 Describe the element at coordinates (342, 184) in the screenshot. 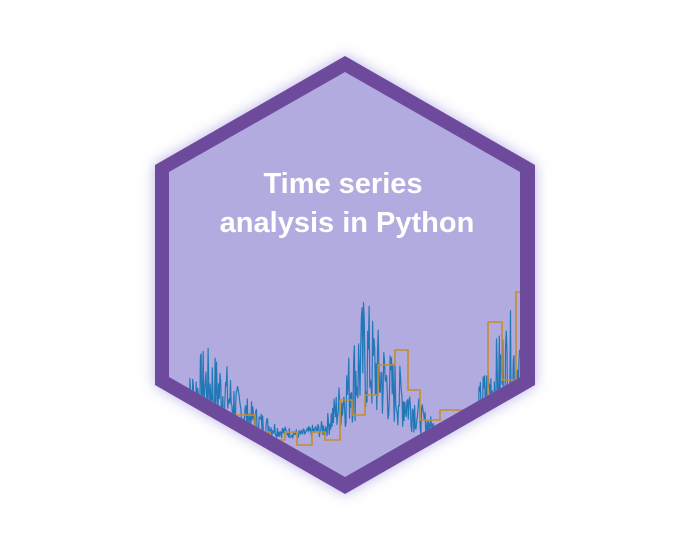

I see `logo-title-line-1: Time series` at that location.